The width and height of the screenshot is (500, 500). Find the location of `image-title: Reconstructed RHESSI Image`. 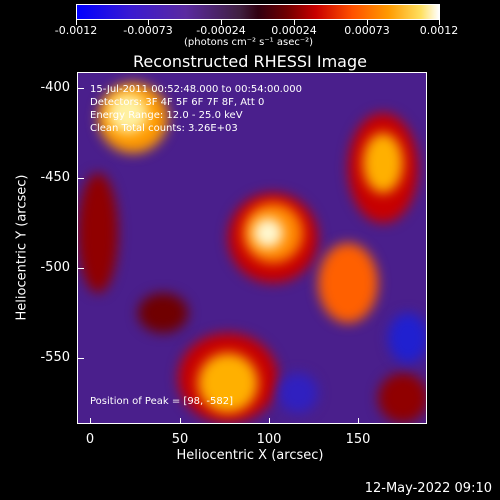

image-title: Reconstructed RHESSI Image is located at coordinates (250, 61).